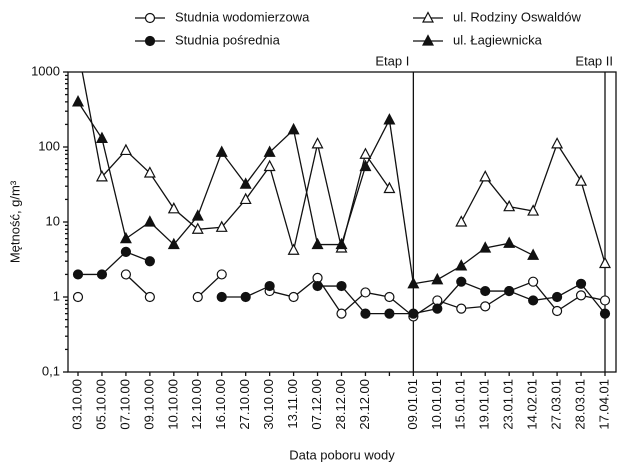 This screenshot has width=621, height=464. Describe the element at coordinates (392, 60) in the screenshot. I see `stage-label: Etap I` at that location.